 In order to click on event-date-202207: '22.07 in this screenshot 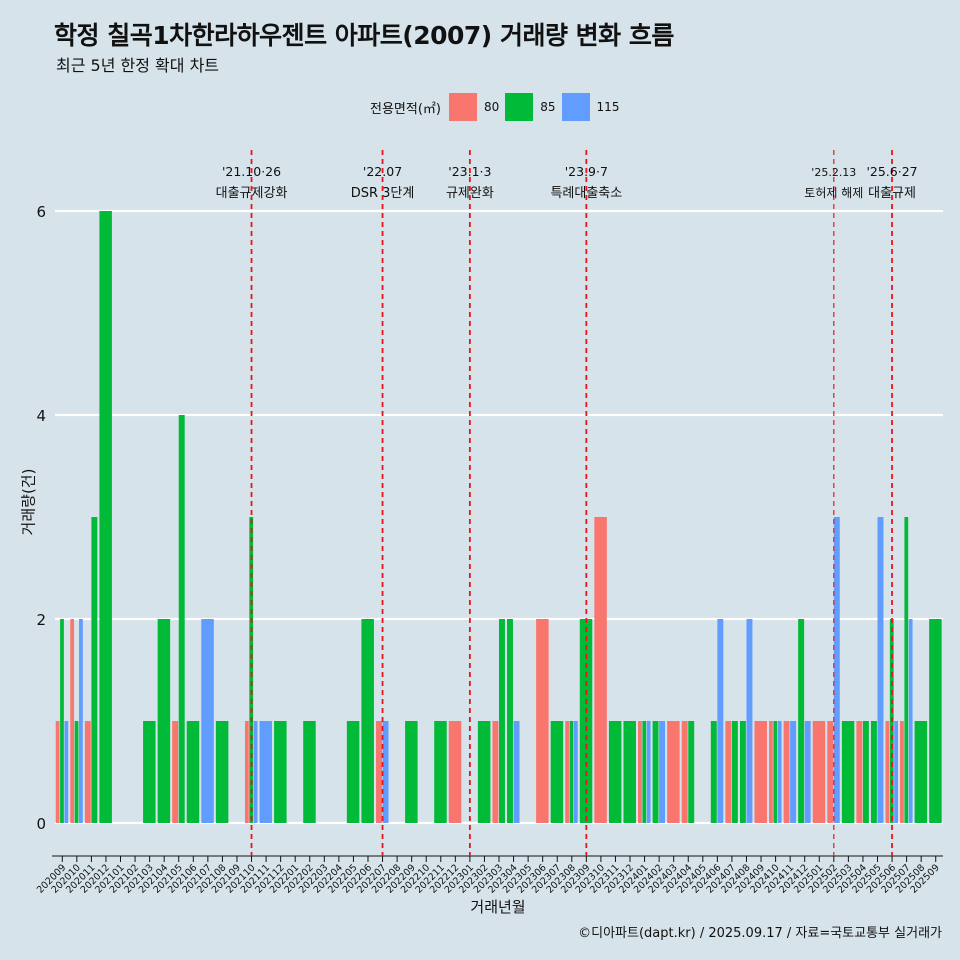, I will do `click(382, 171)`.